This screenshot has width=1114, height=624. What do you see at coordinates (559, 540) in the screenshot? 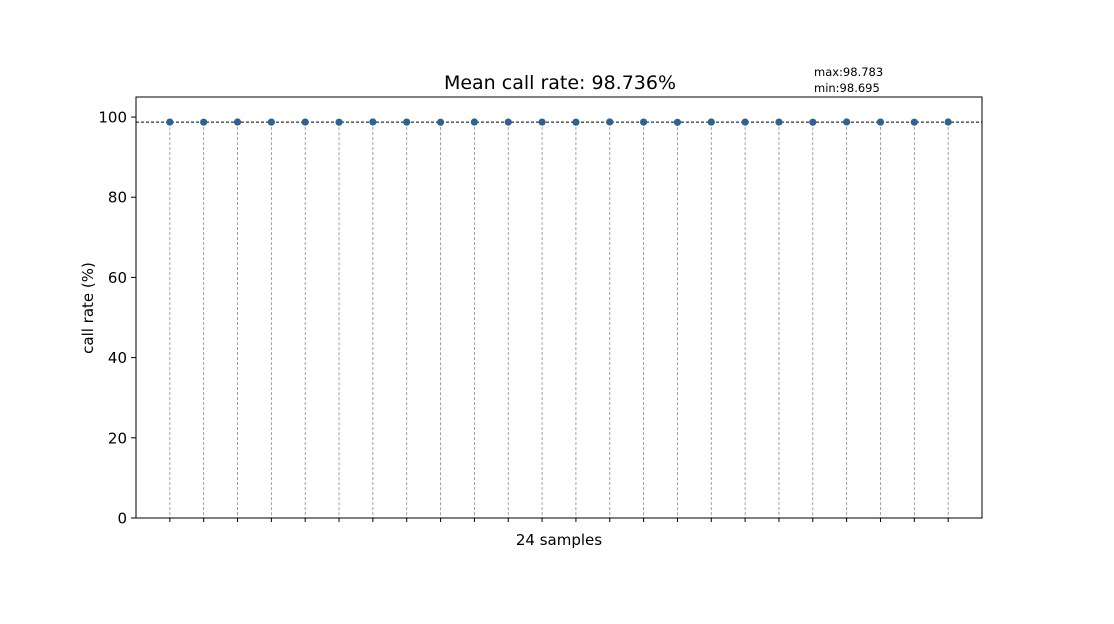
I see `x-axis-label: 24 samples` at bounding box center [559, 540].